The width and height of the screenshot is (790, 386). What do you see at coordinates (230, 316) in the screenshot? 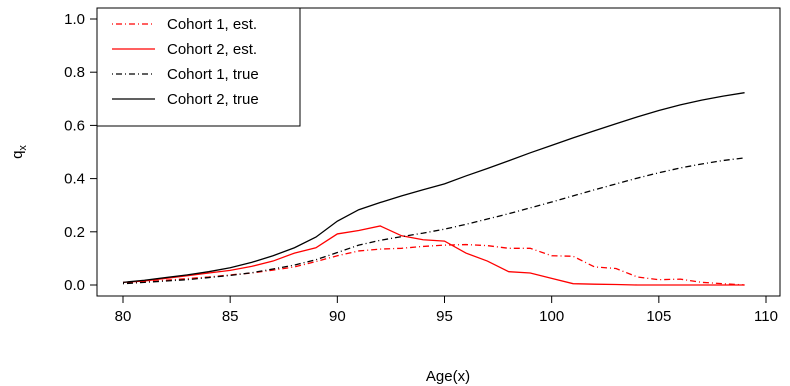
I see `x-tick-label: 85` at bounding box center [230, 316].